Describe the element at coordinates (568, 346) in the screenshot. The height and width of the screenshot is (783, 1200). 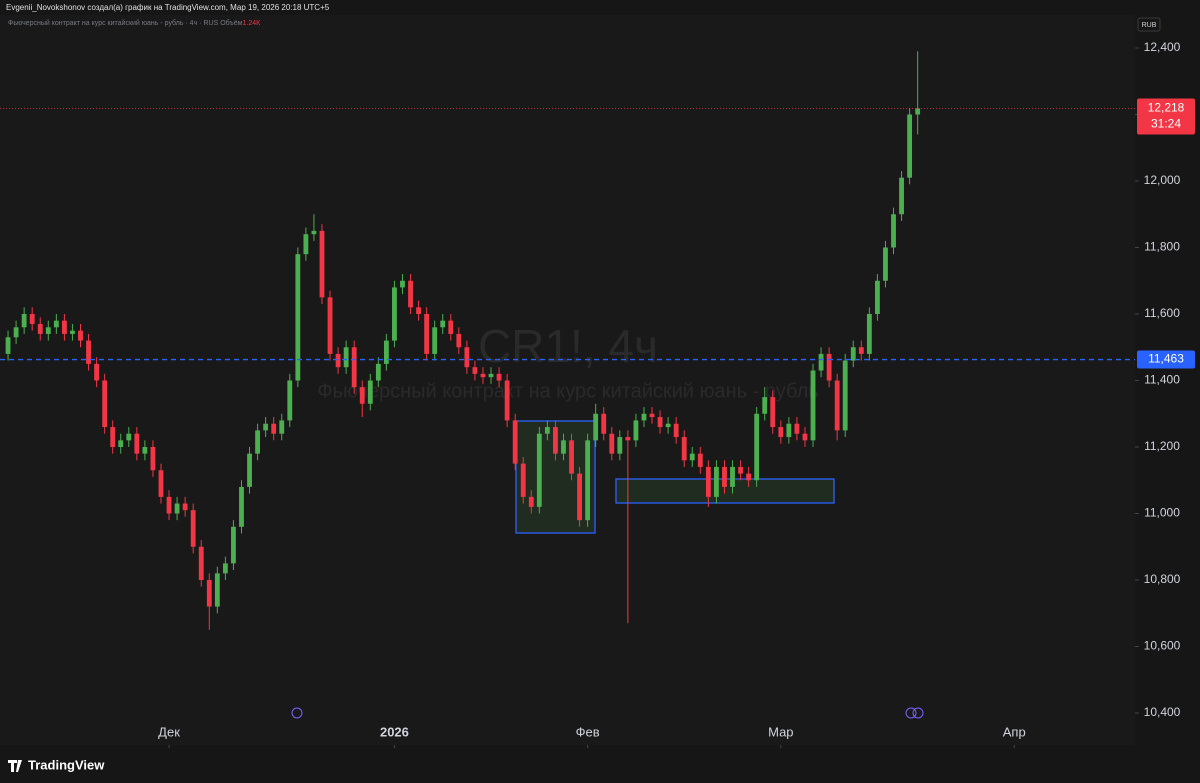
I see `watermark-symbol: CR1!, 4ч` at that location.